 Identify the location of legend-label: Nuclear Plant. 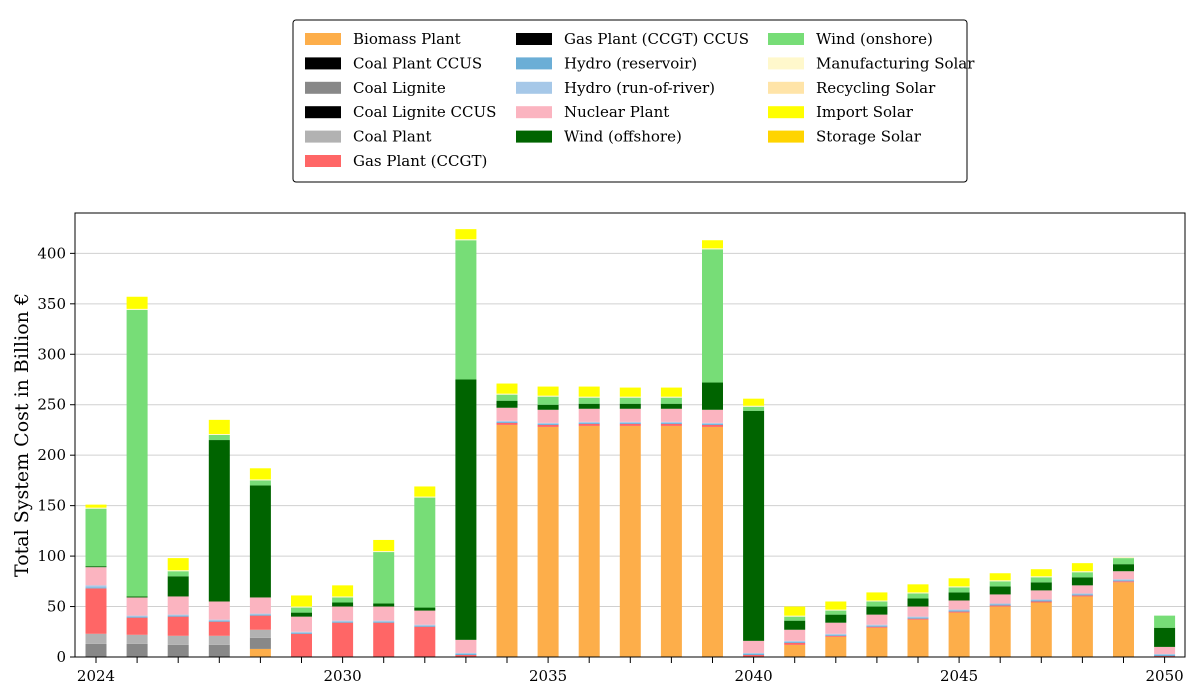
(616, 112).